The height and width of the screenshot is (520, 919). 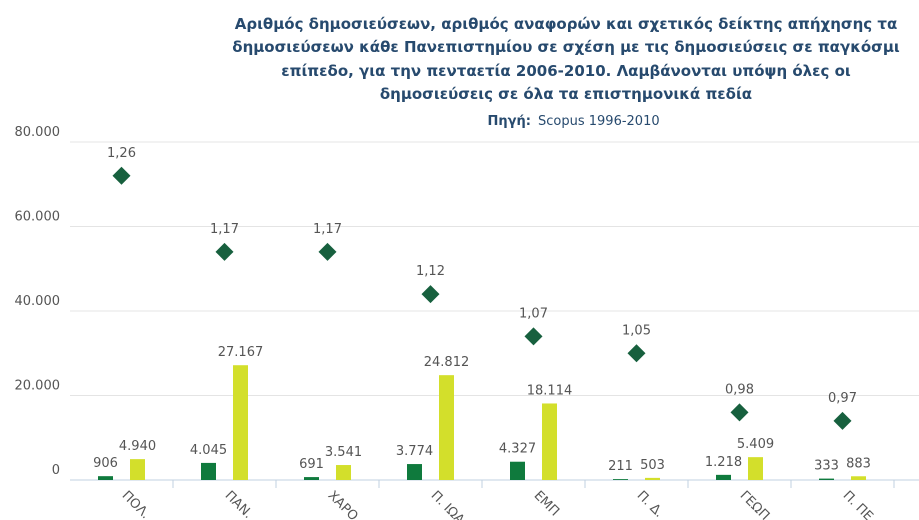 What do you see at coordinates (550, 390) in the screenshot?
I see `data-label: 18.114` at bounding box center [550, 390].